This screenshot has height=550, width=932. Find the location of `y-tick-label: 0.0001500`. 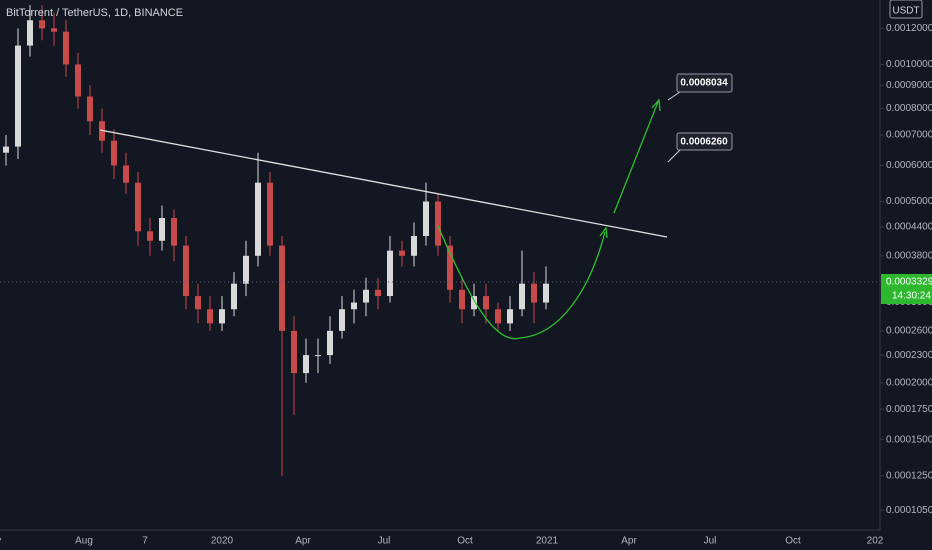

y-tick-label: 0.0001500 is located at coordinates (909, 439).